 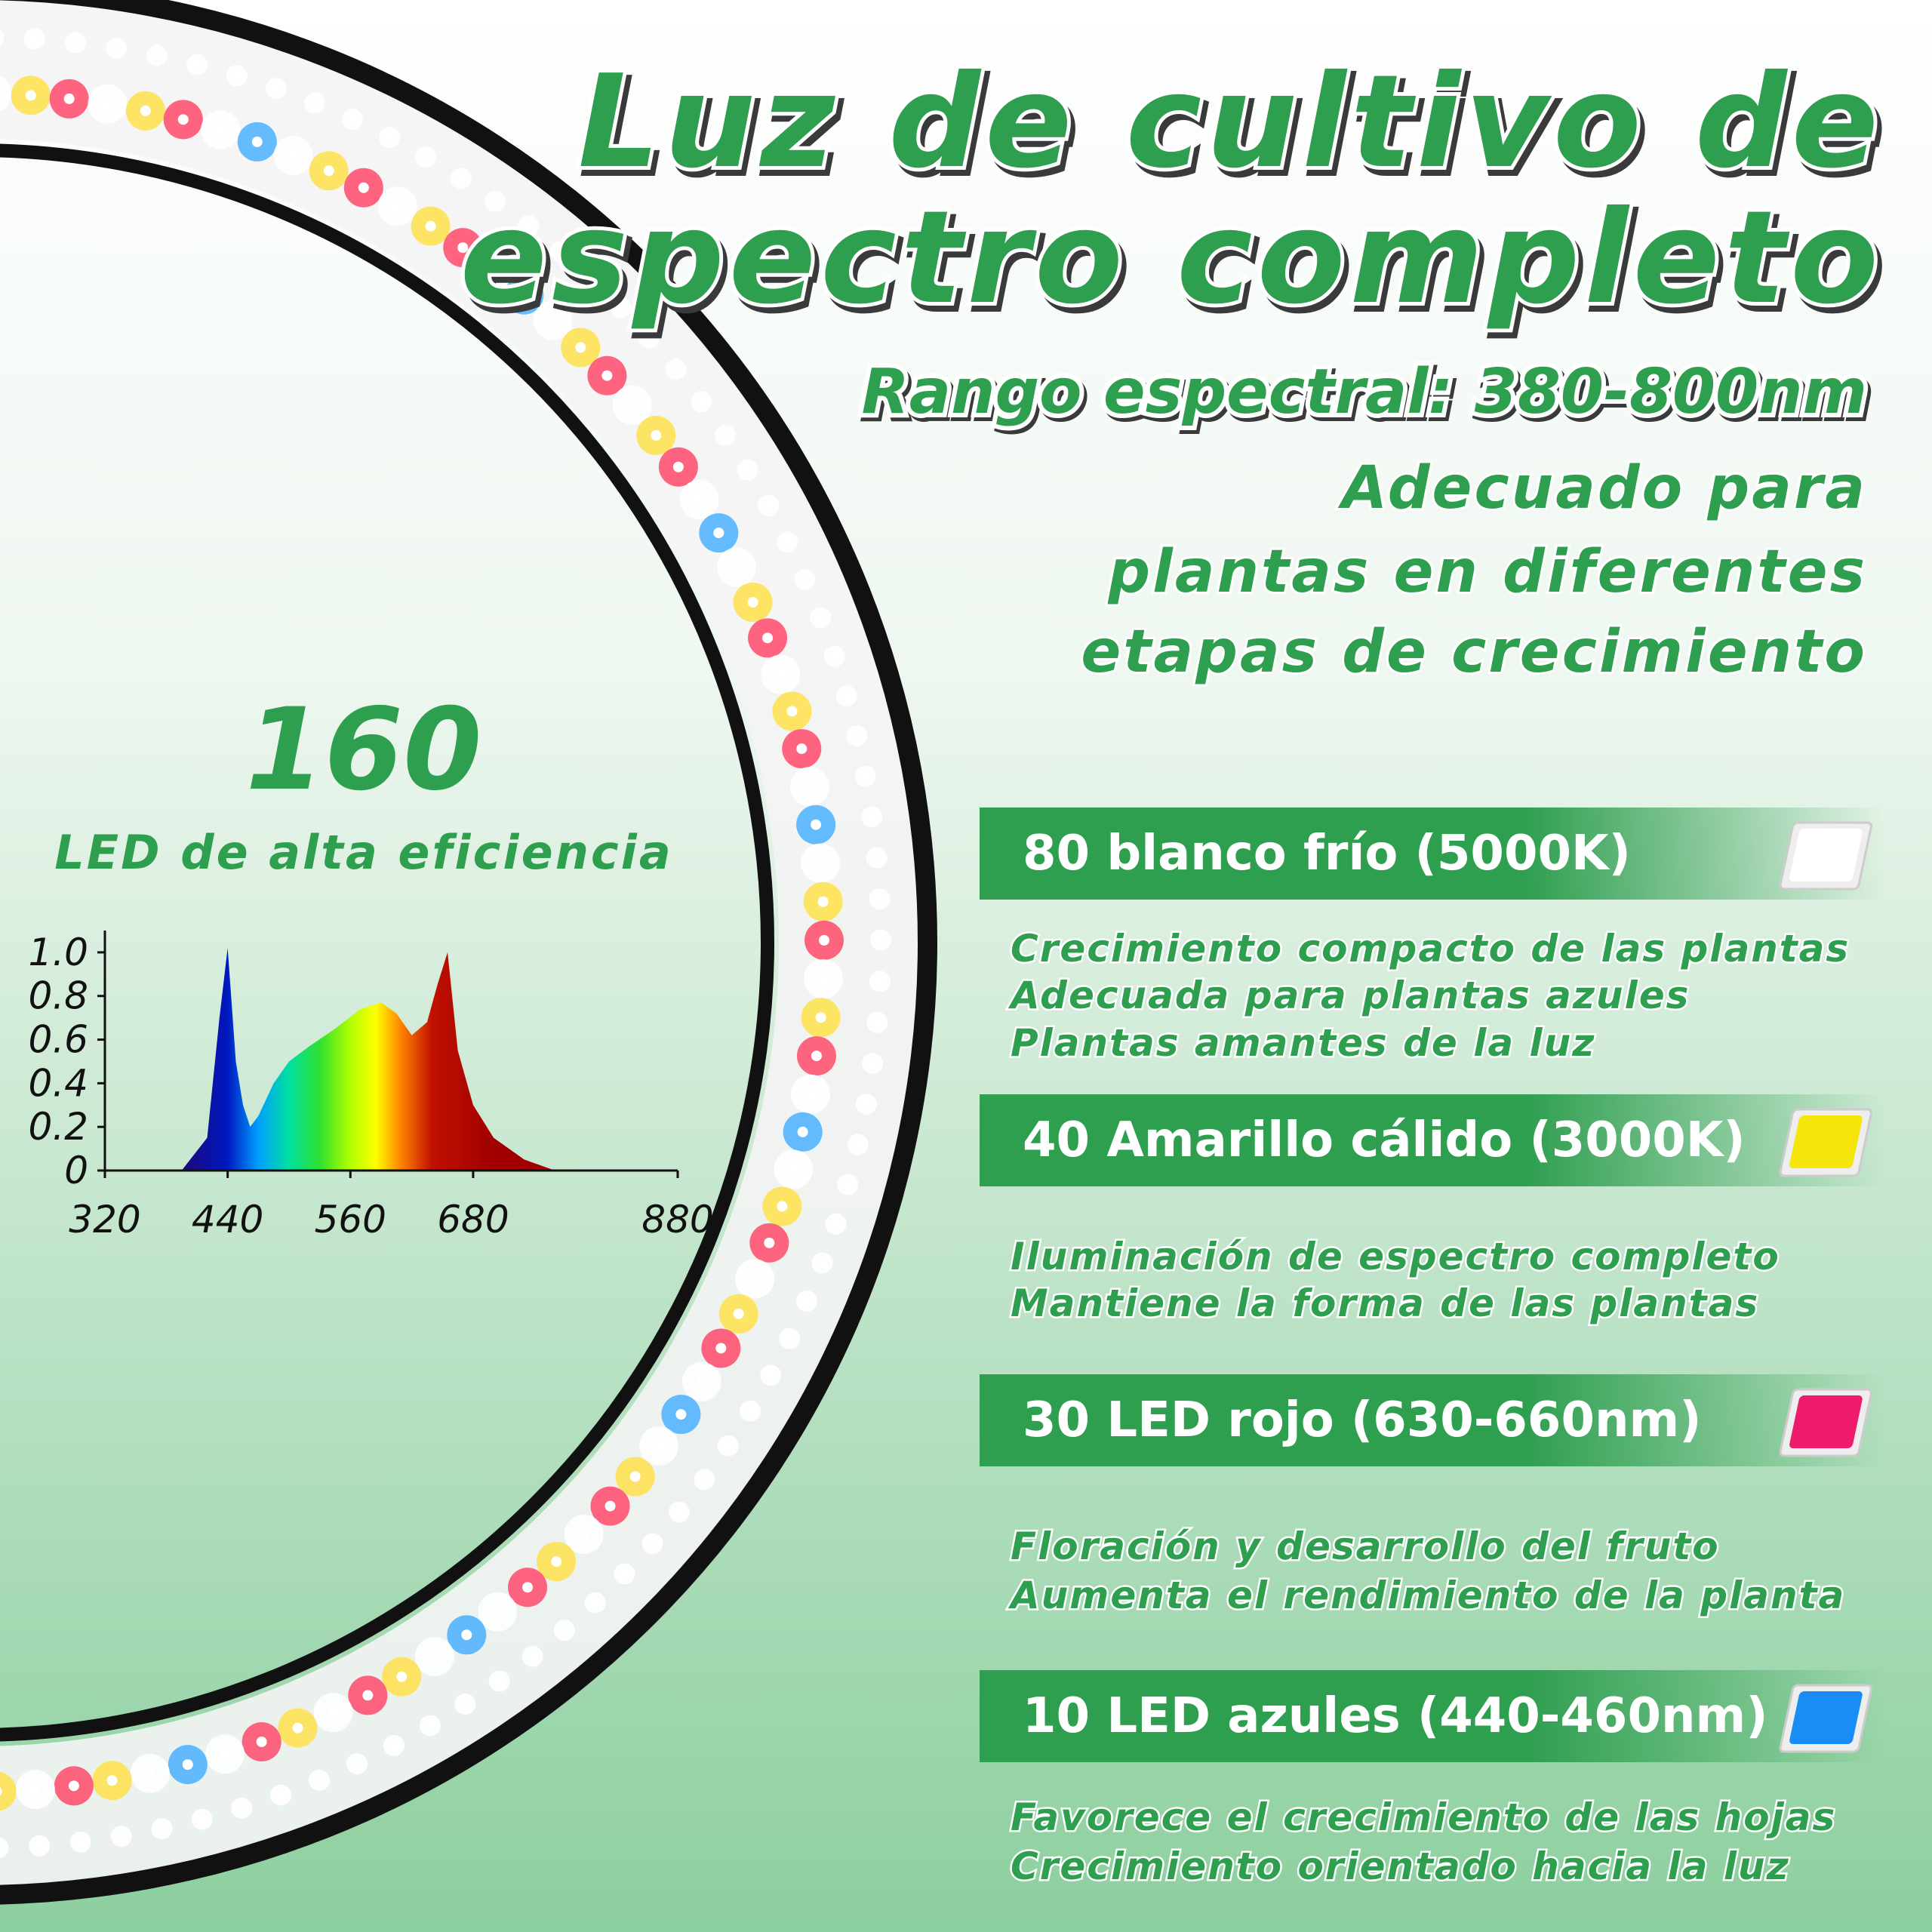 I want to click on led-count-label: LED de alta eficiencia, so click(x=363, y=852).